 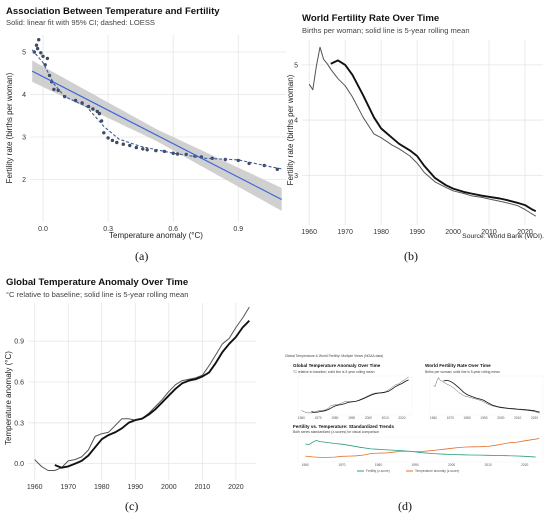 What do you see at coordinates (35, 487) in the screenshot?
I see `panel-c-x-tick-label: 1960` at bounding box center [35, 487].